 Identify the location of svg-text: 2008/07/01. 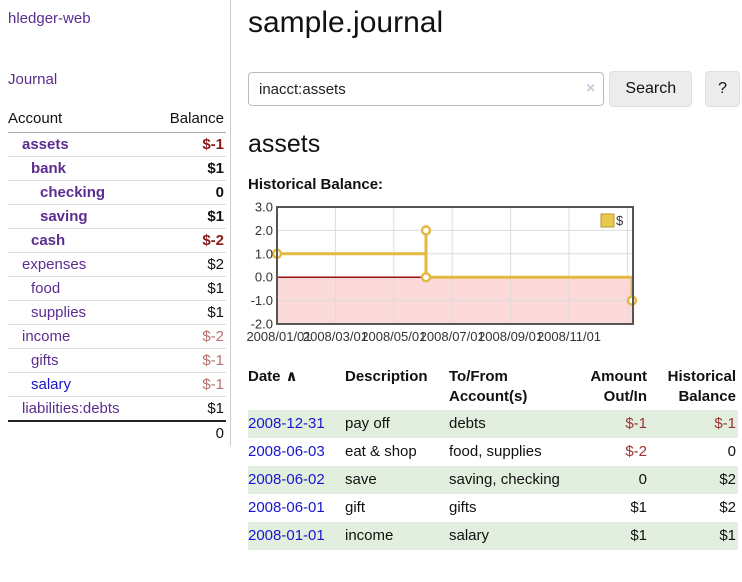
(452, 336).